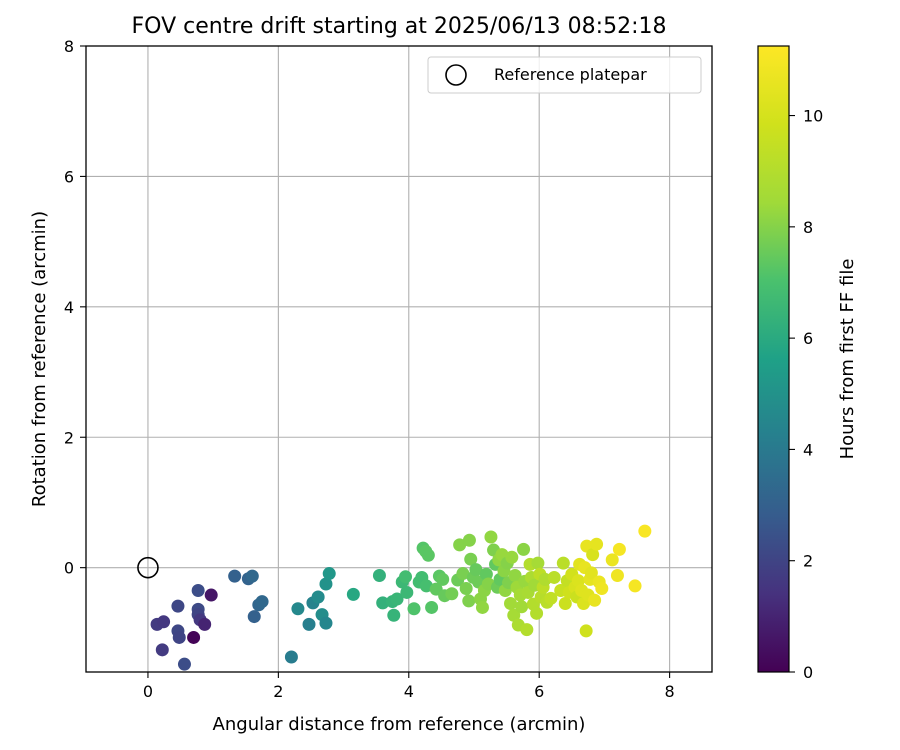  I want to click on colorbar-ticks: 0 2 4 6 8 10, so click(806, 394).